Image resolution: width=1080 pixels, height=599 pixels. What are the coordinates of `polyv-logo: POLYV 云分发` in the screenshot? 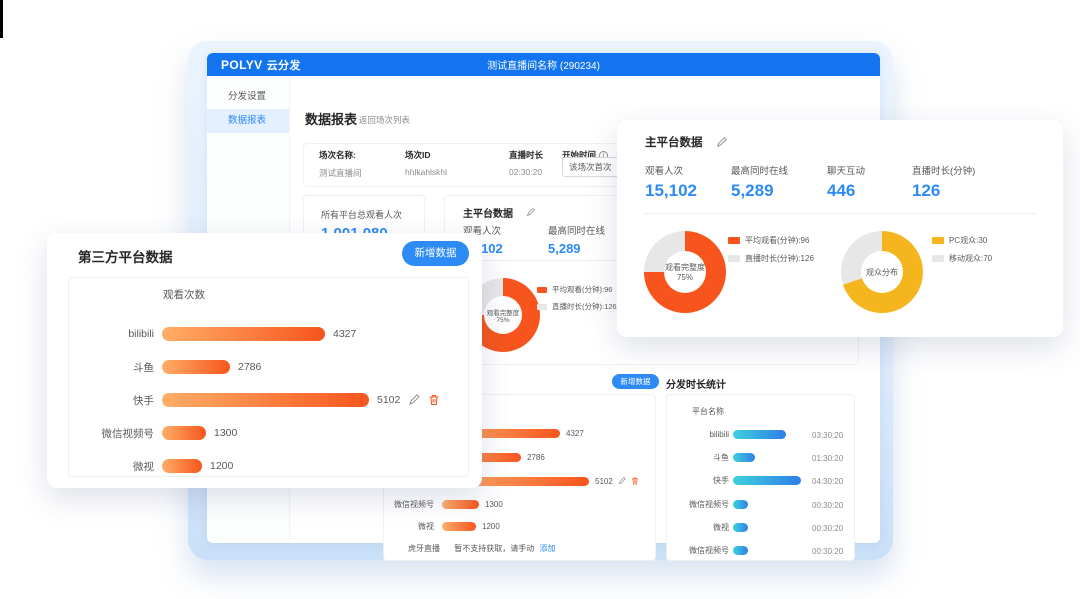 It's located at (261, 65).